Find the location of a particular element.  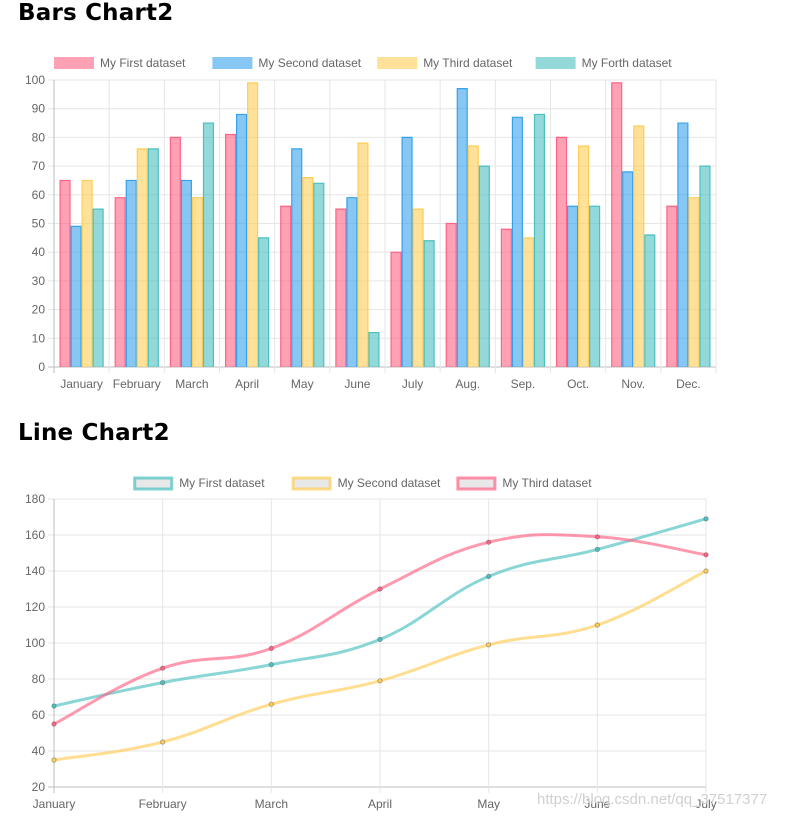

line-tick-y-60: 60 is located at coordinates (39, 715).